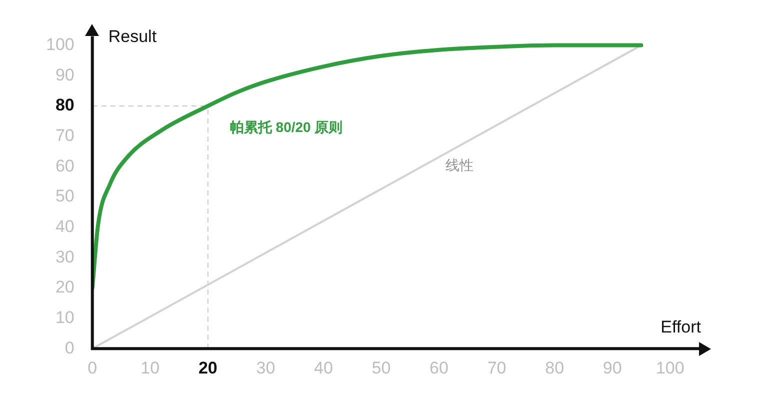 The width and height of the screenshot is (781, 407). I want to click on y-tick-label: 100, so click(60, 44).